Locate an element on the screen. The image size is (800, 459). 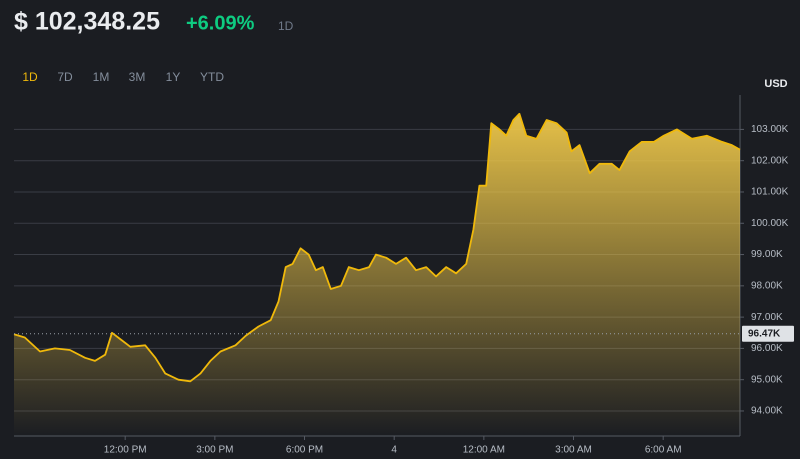
range-button: 1Y is located at coordinates (173, 77).